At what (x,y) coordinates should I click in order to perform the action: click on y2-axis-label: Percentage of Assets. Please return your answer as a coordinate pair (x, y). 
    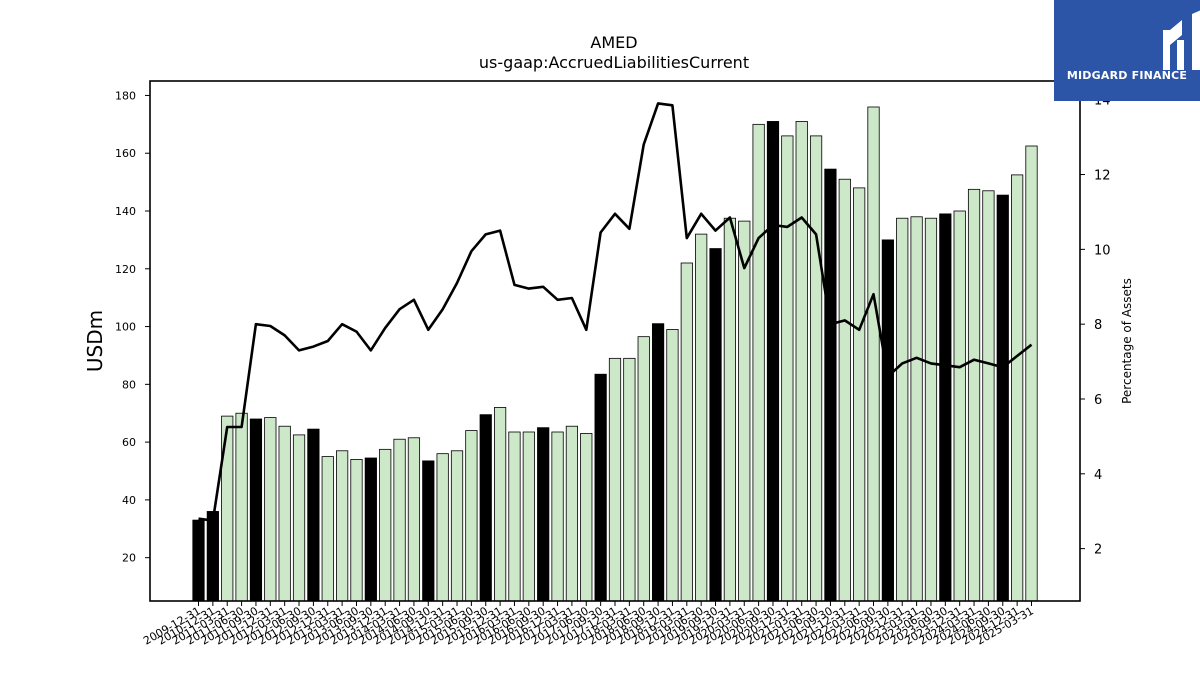
    Looking at the image, I should click on (1127, 341).